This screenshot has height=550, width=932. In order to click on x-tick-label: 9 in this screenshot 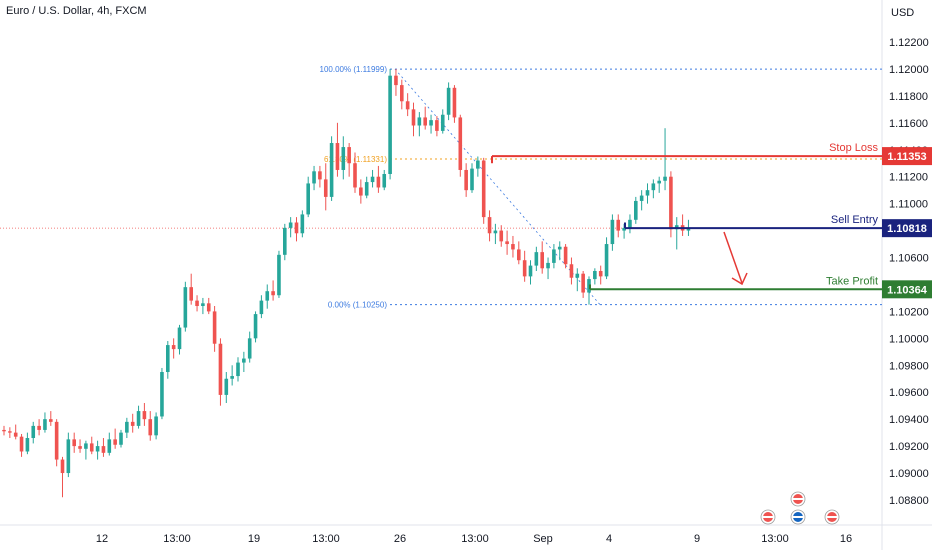, I will do `click(697, 539)`.